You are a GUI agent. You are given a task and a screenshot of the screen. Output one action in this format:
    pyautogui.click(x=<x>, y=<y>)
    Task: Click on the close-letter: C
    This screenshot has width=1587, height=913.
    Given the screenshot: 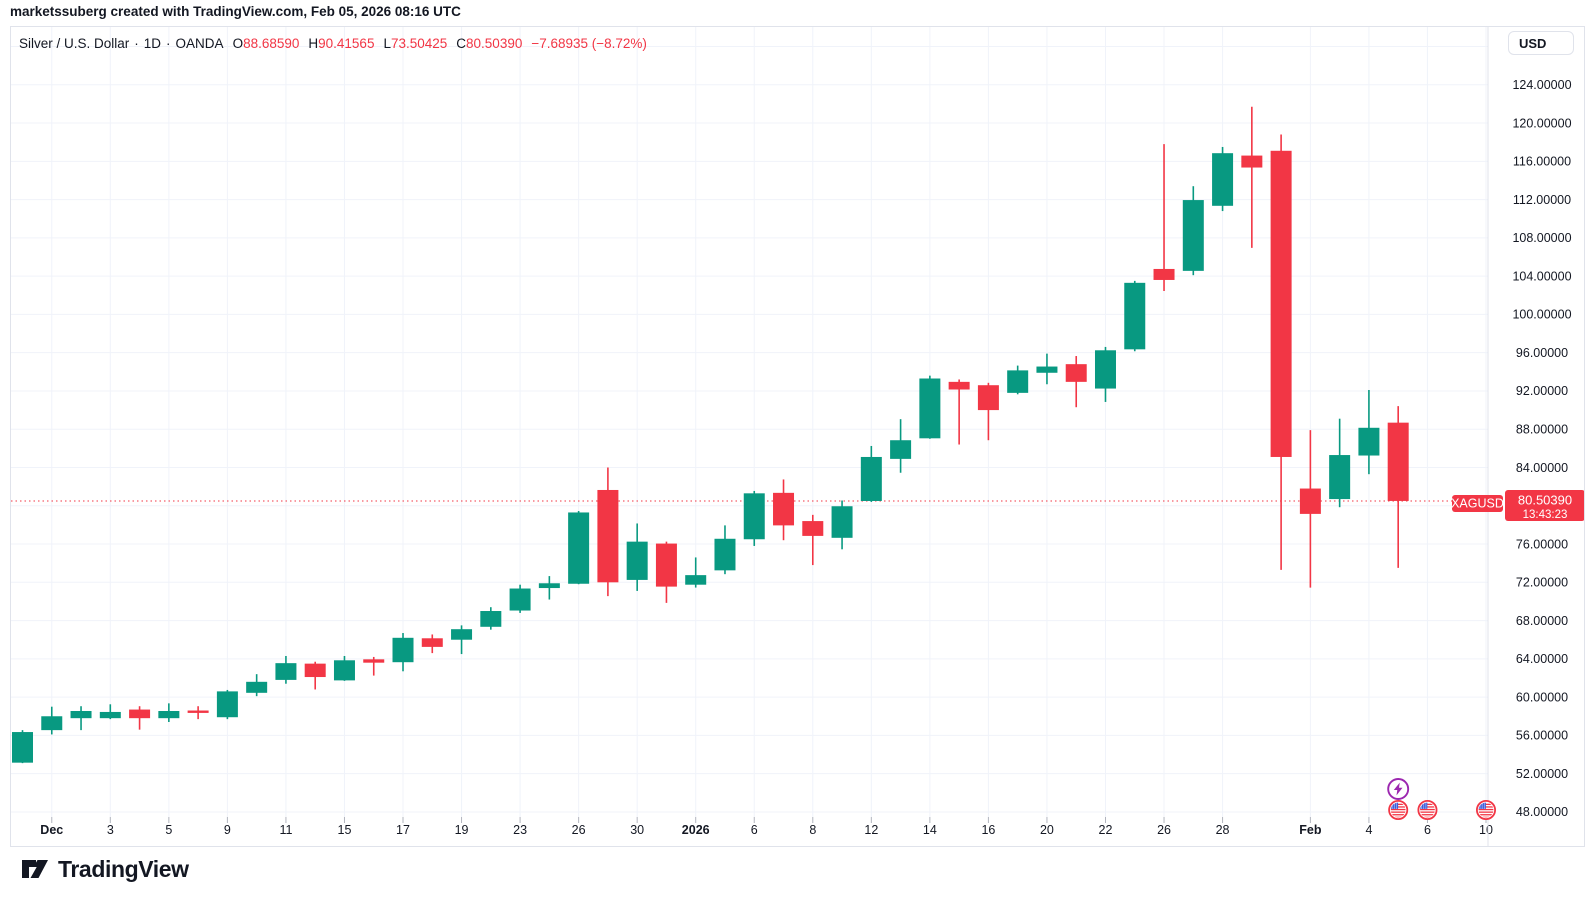 What is the action you would take?
    pyautogui.click(x=461, y=43)
    